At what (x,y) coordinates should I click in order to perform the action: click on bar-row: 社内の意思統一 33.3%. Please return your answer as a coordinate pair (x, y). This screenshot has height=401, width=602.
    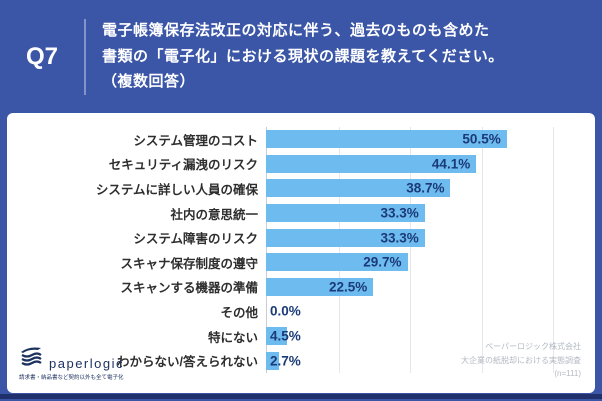
    Looking at the image, I should click on (301, 213).